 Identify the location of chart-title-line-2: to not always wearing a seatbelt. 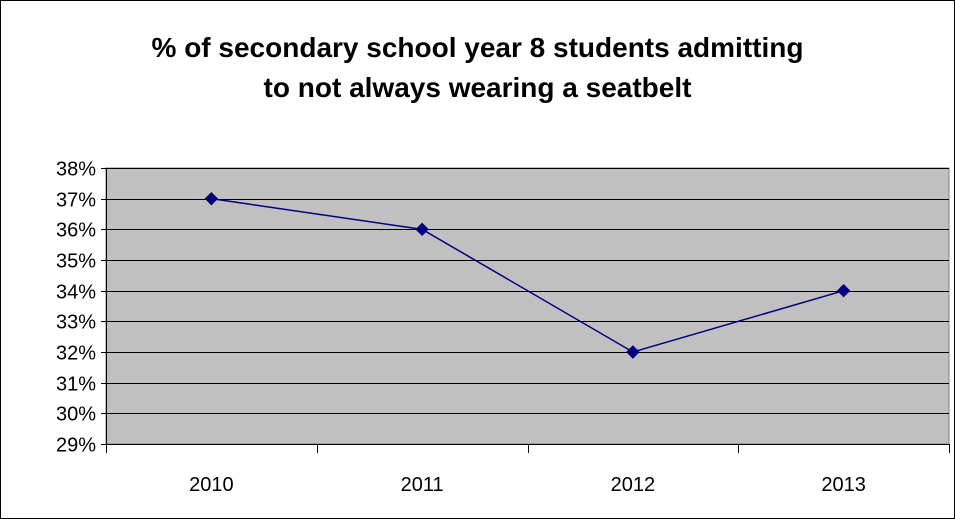
(477, 87).